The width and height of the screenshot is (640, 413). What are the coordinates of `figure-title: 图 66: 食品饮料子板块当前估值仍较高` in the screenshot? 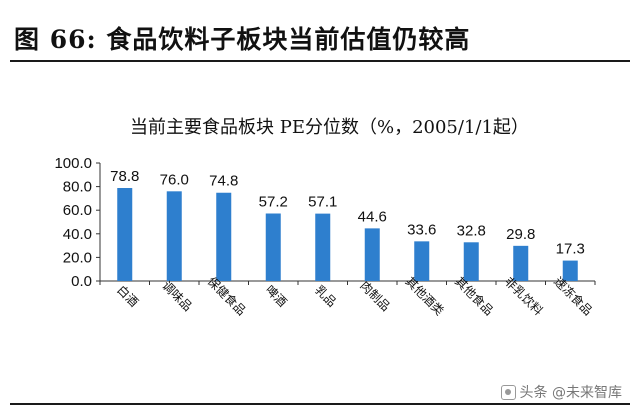 It's located at (242, 39).